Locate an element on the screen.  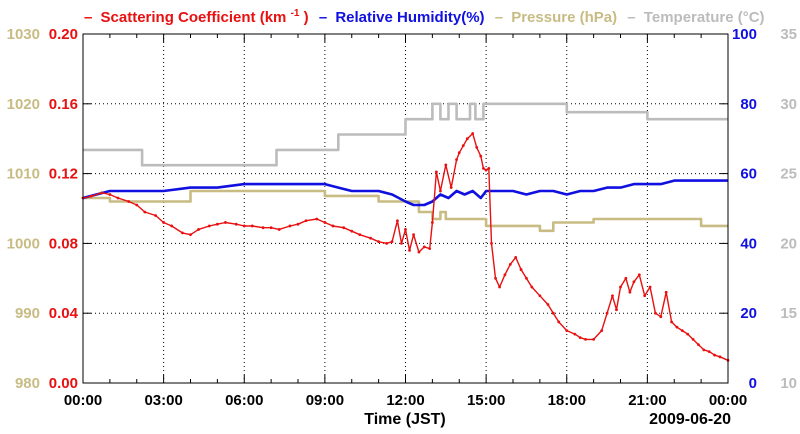
y-tick-label-scattering: 0.12 is located at coordinates (63, 174).